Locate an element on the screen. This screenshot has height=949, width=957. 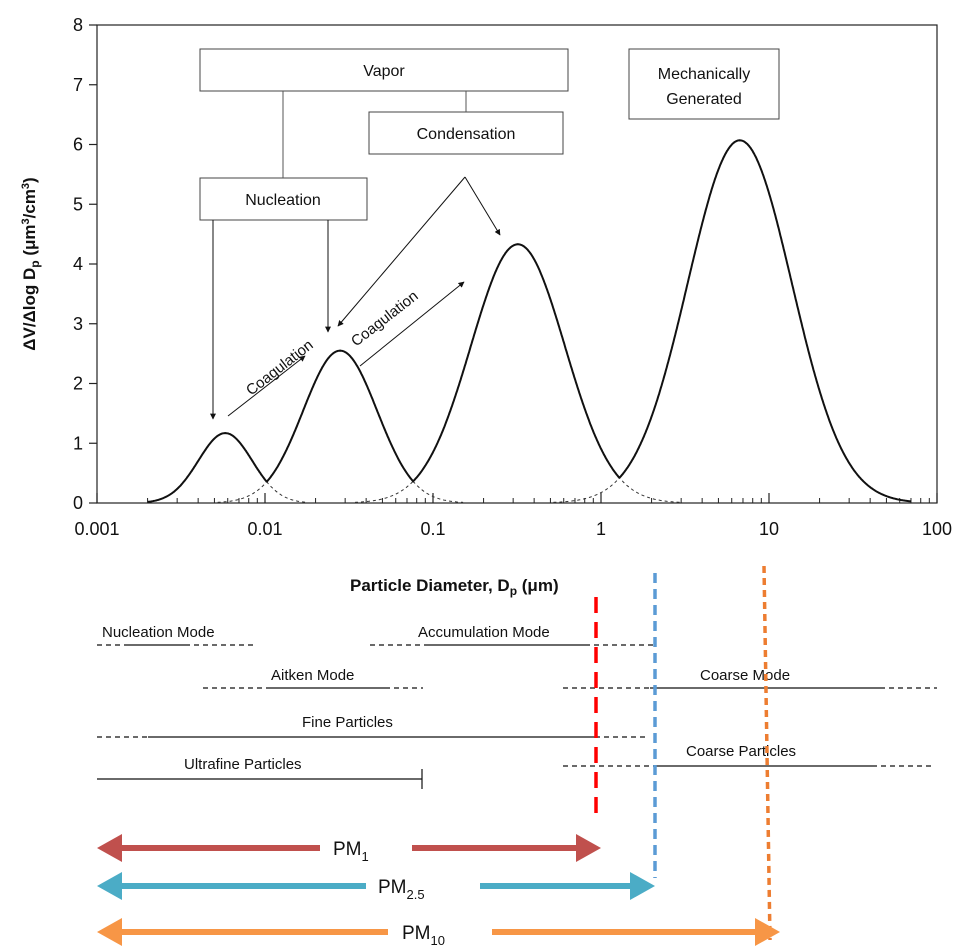
x-tick-label: 1 is located at coordinates (601, 529).